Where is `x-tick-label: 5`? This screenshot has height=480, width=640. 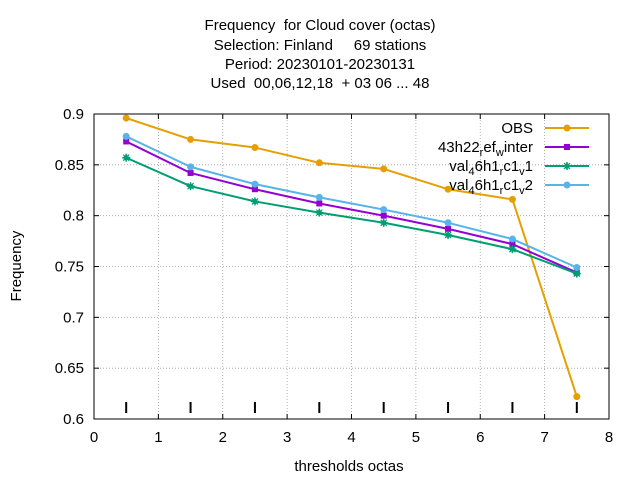
x-tick-label: 5 is located at coordinates (416, 437).